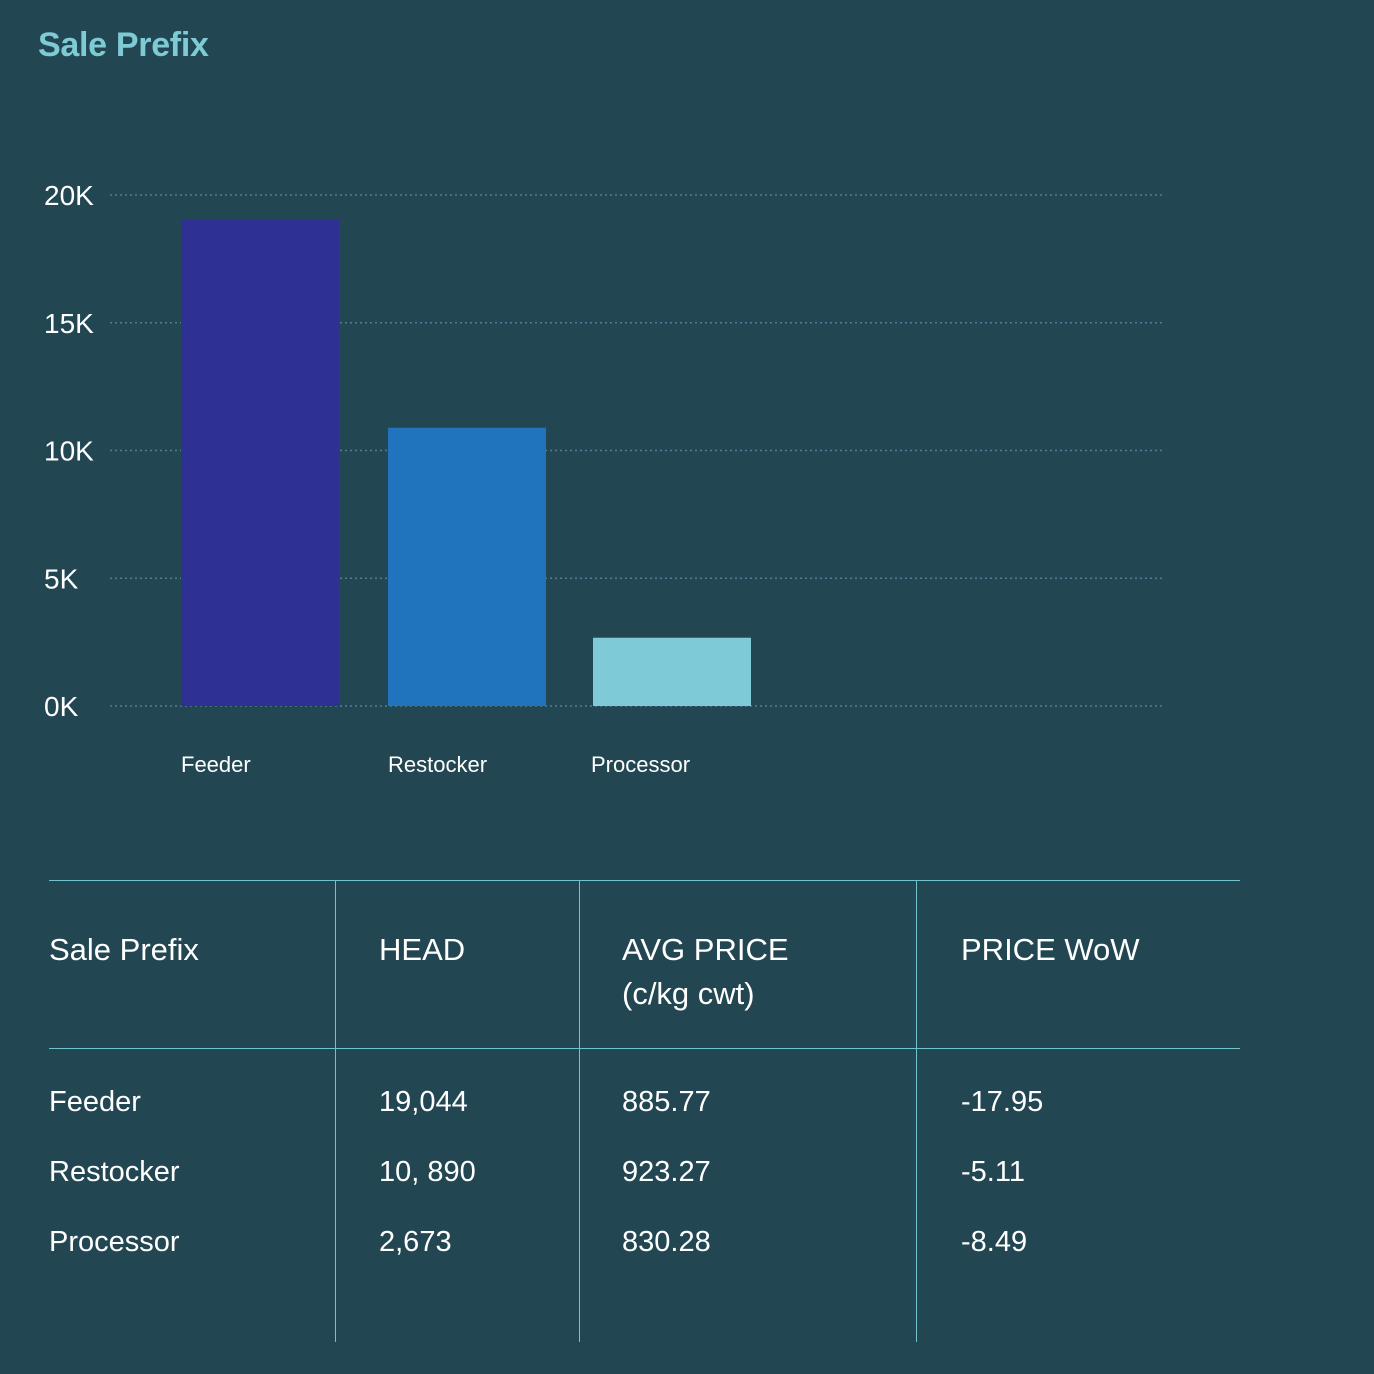  Describe the element at coordinates (216, 764) in the screenshot. I see `x-tick-label: Feeder` at that location.